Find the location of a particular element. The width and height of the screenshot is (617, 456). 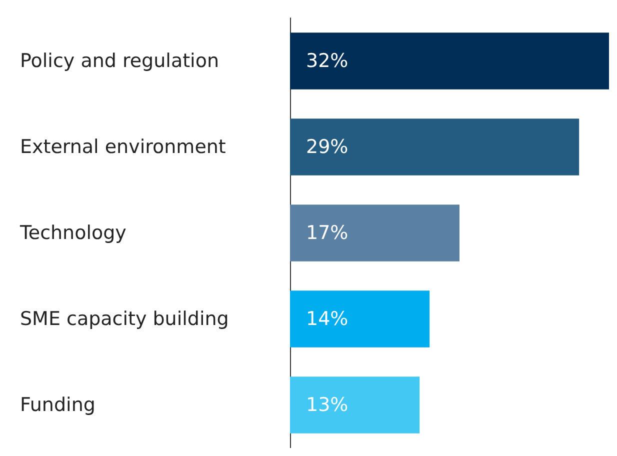

y-tick-label: External environment is located at coordinates (123, 147).